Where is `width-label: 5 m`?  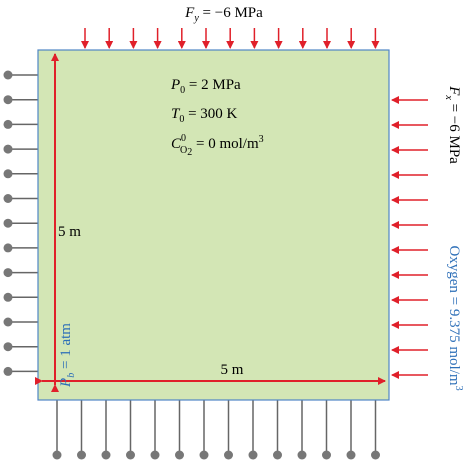
width-label: 5 m is located at coordinates (232, 370).